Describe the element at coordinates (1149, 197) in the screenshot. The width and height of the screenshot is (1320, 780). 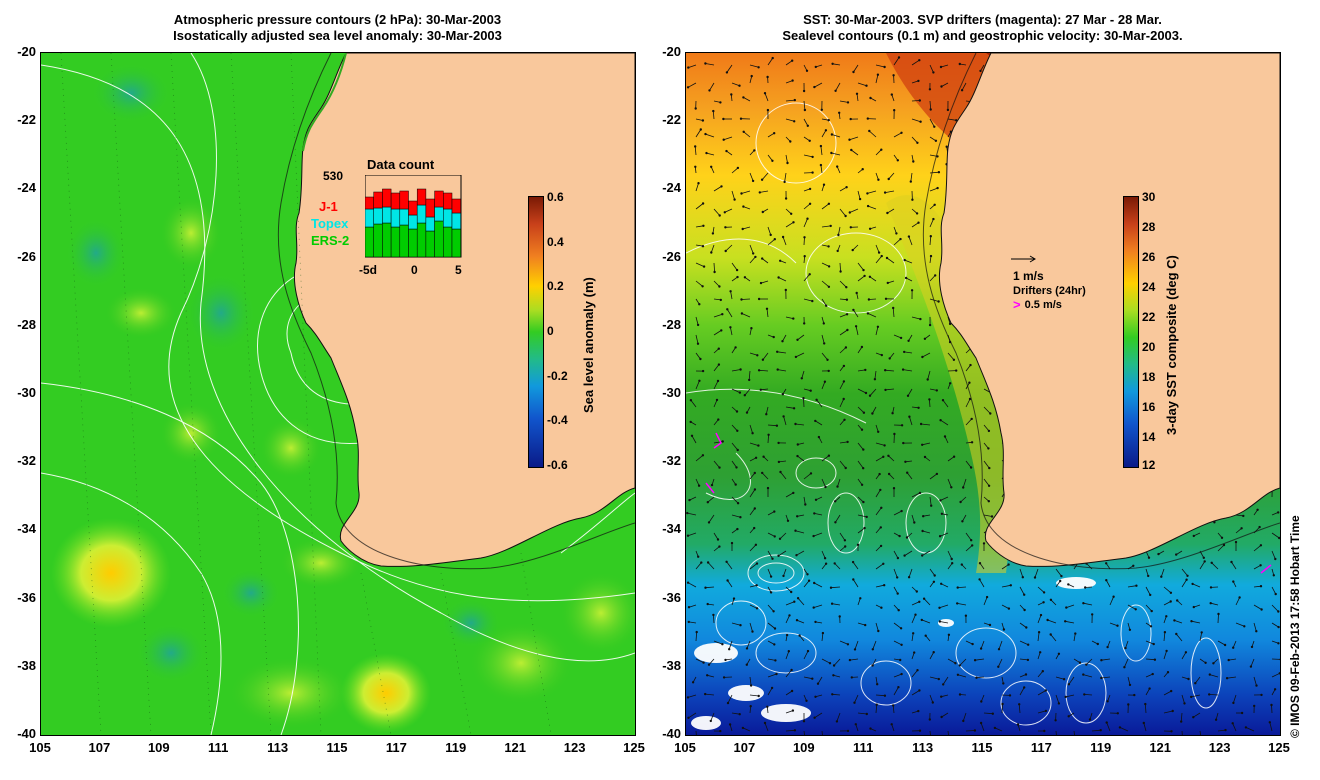
I see `right-cb-tick-0: 30` at that location.